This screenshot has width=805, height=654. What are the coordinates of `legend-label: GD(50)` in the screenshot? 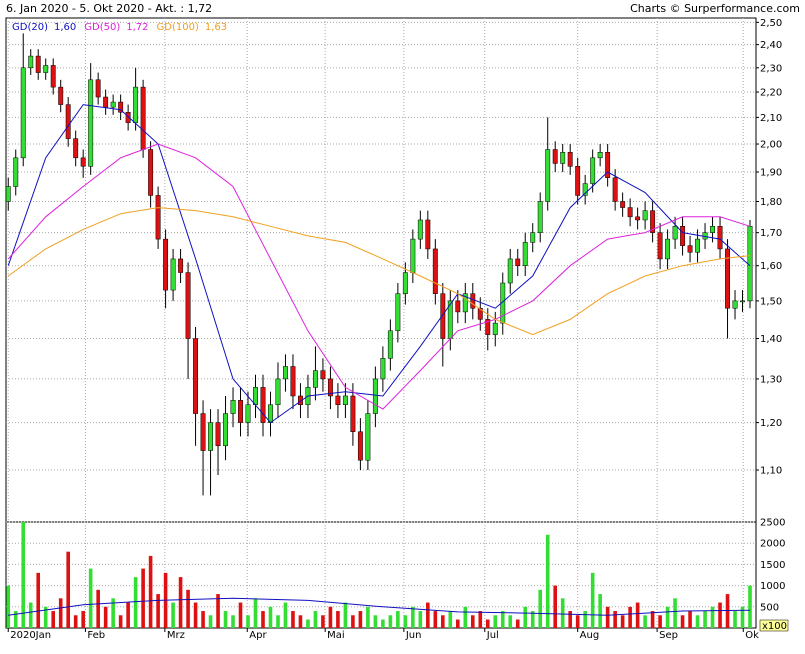 It's located at (102, 27).